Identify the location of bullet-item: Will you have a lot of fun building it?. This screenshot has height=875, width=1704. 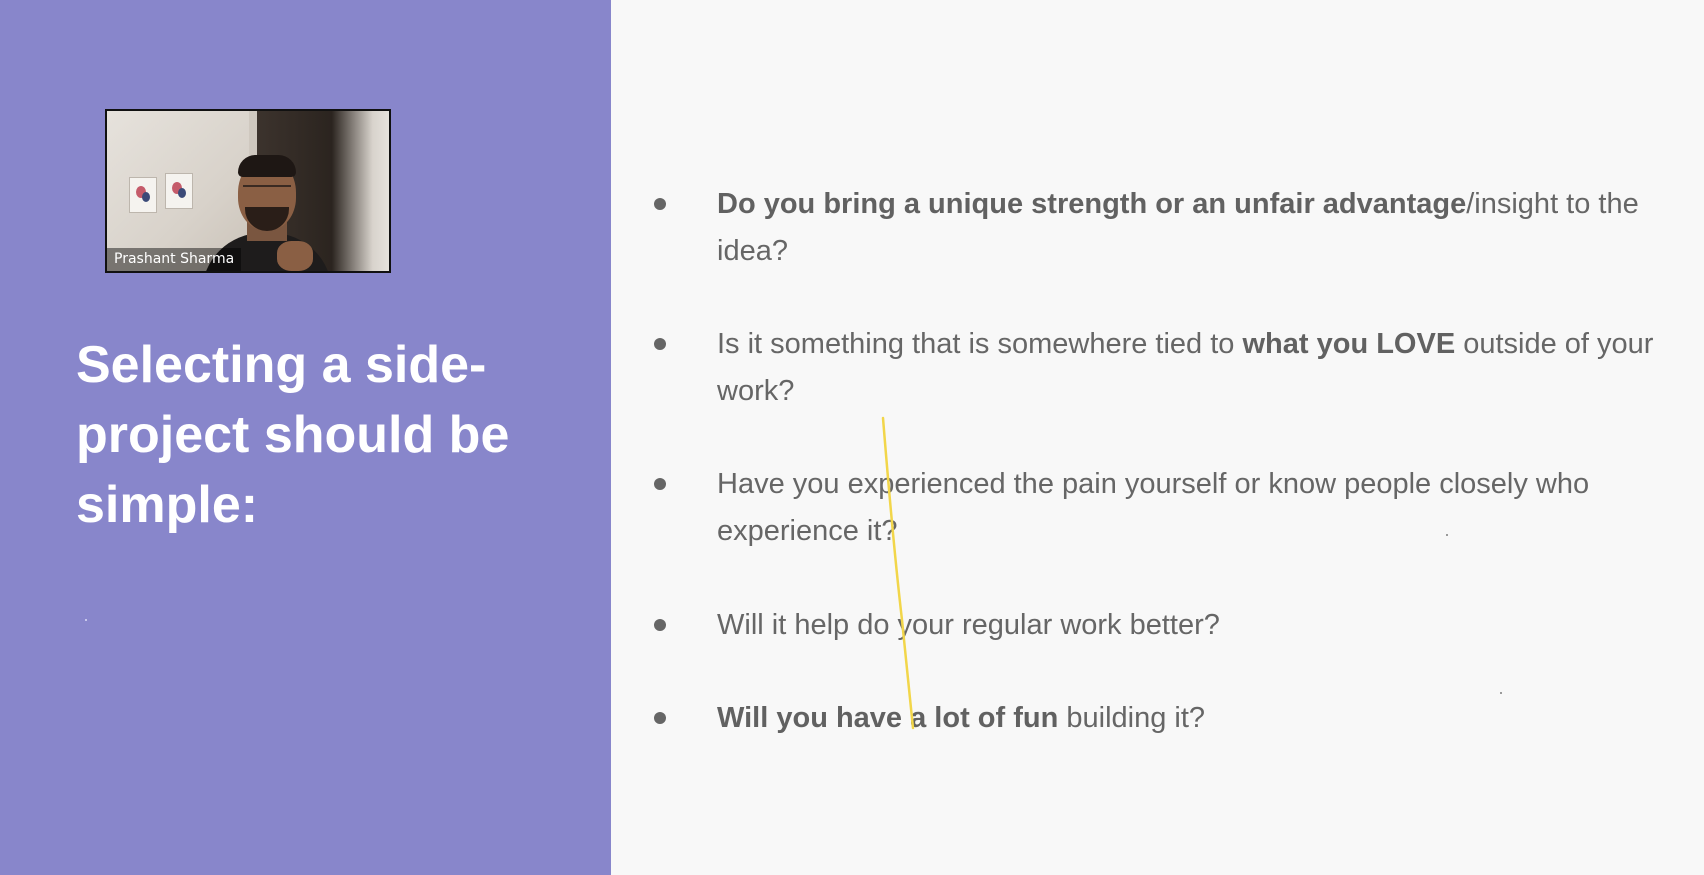
(1170, 718).